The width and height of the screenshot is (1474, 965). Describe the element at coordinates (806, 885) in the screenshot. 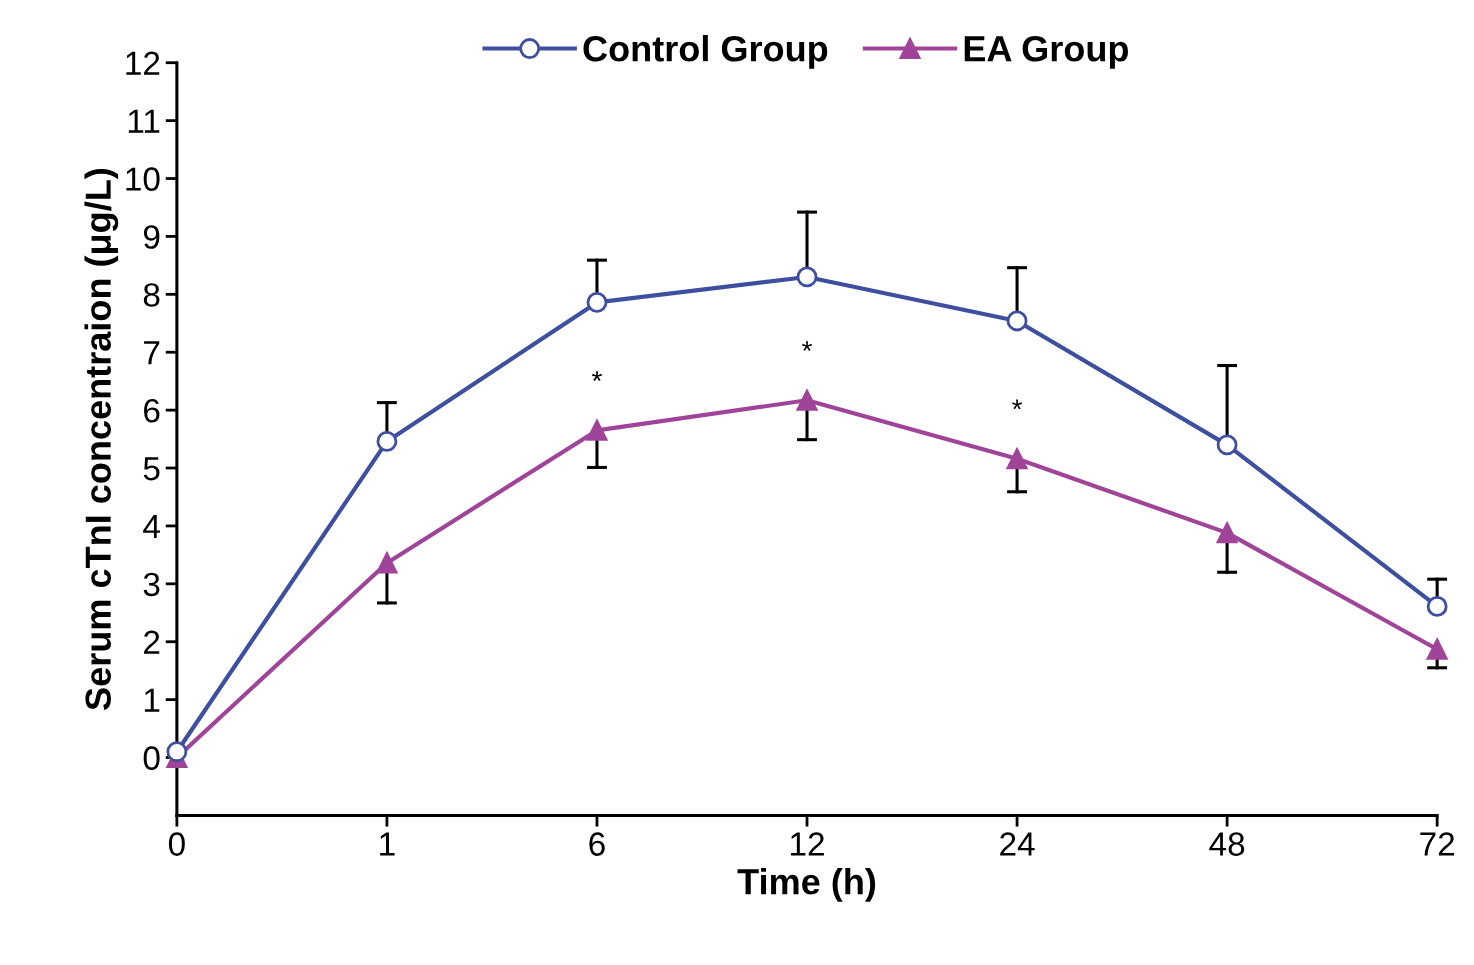

I see `x-axis-title: Time (h)` at that location.